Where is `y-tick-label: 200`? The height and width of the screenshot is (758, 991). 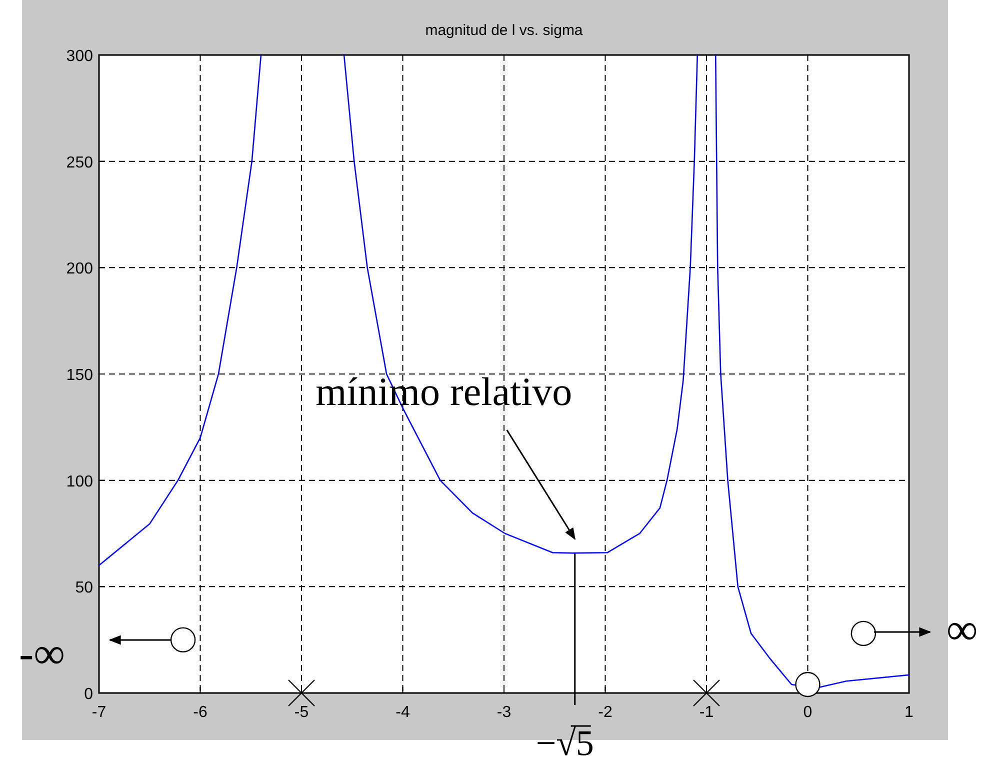 y-tick-label: 200 is located at coordinates (80, 269).